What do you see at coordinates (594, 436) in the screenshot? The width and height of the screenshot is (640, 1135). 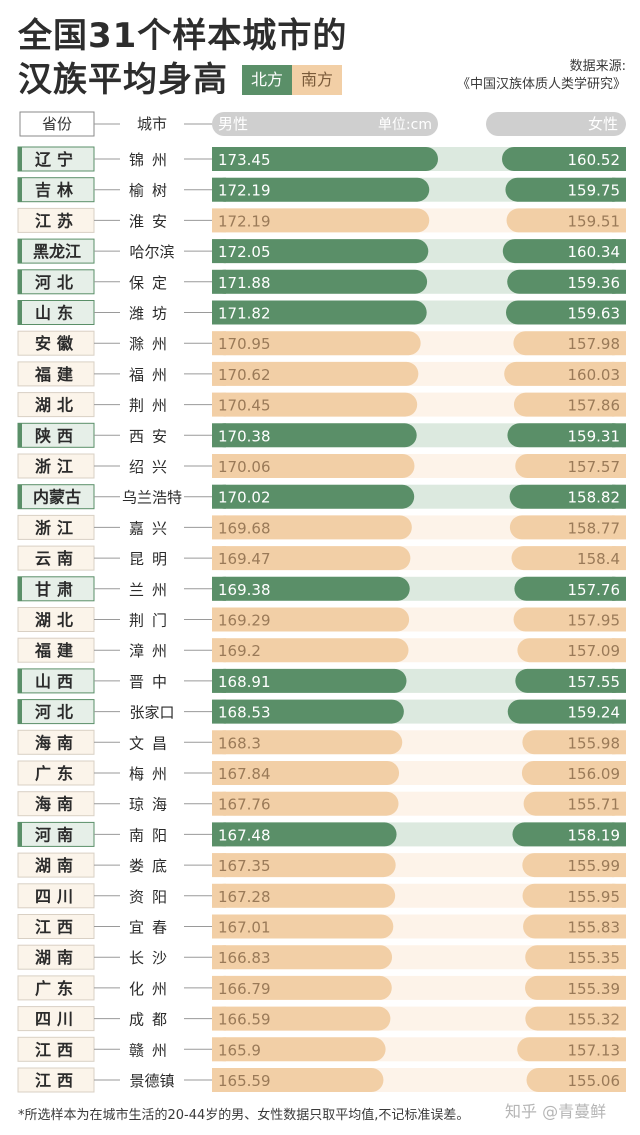 I see `female-value: 159.31` at bounding box center [594, 436].